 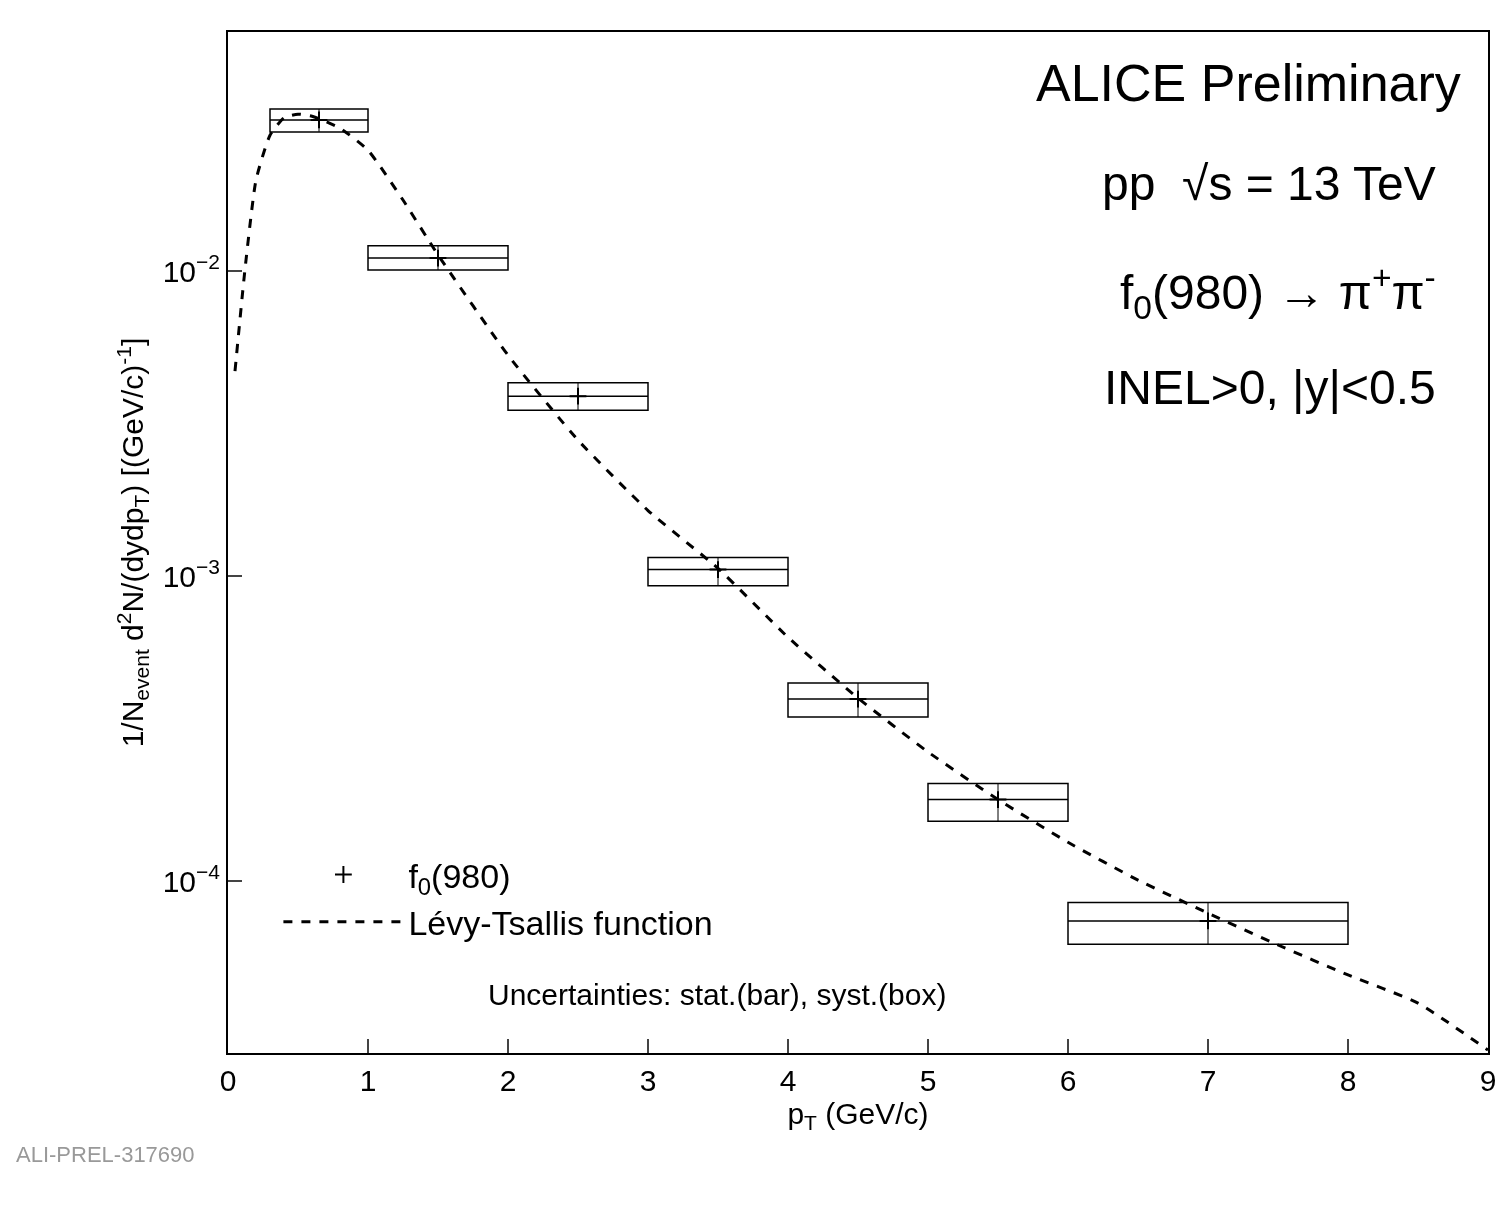 What do you see at coordinates (928, 1080) in the screenshot?
I see `x-tick-label: 5` at bounding box center [928, 1080].